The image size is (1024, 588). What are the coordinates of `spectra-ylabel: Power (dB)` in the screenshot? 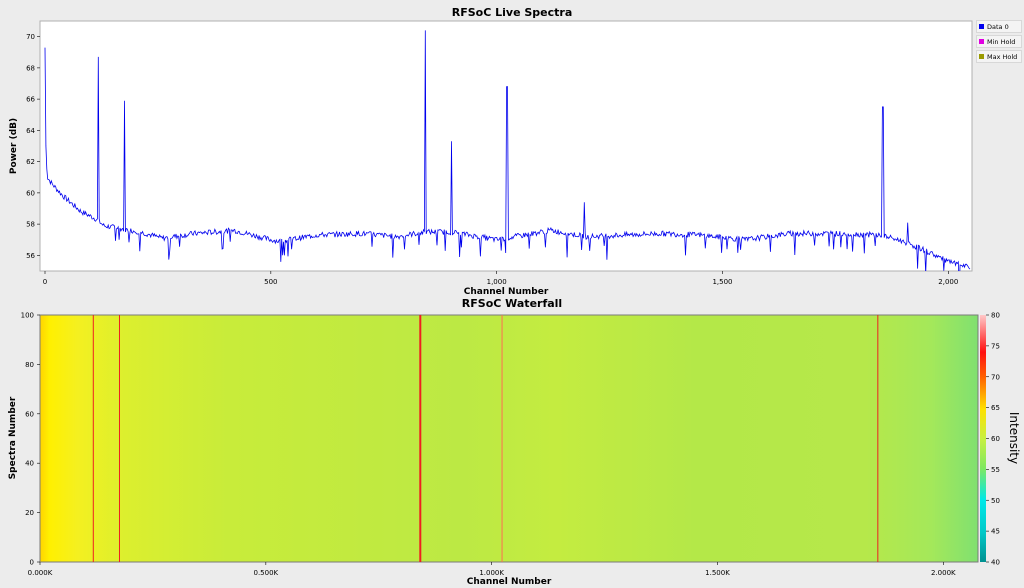 It's located at (14, 146).